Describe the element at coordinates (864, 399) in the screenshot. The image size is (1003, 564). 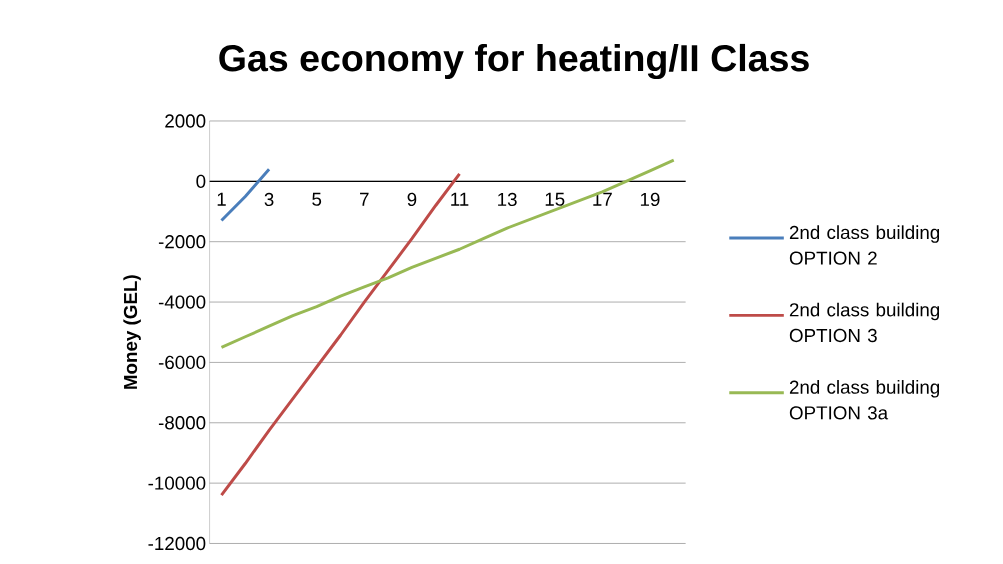
I see `legend-label: 2nd class building OPTION 3a` at that location.